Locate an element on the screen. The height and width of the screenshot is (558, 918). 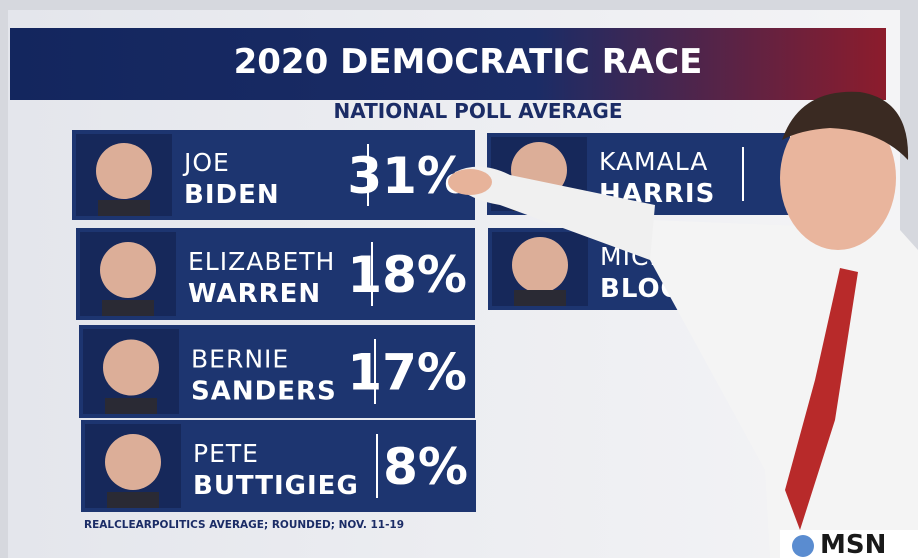
first-name: KAMALA is located at coordinates (653, 161).